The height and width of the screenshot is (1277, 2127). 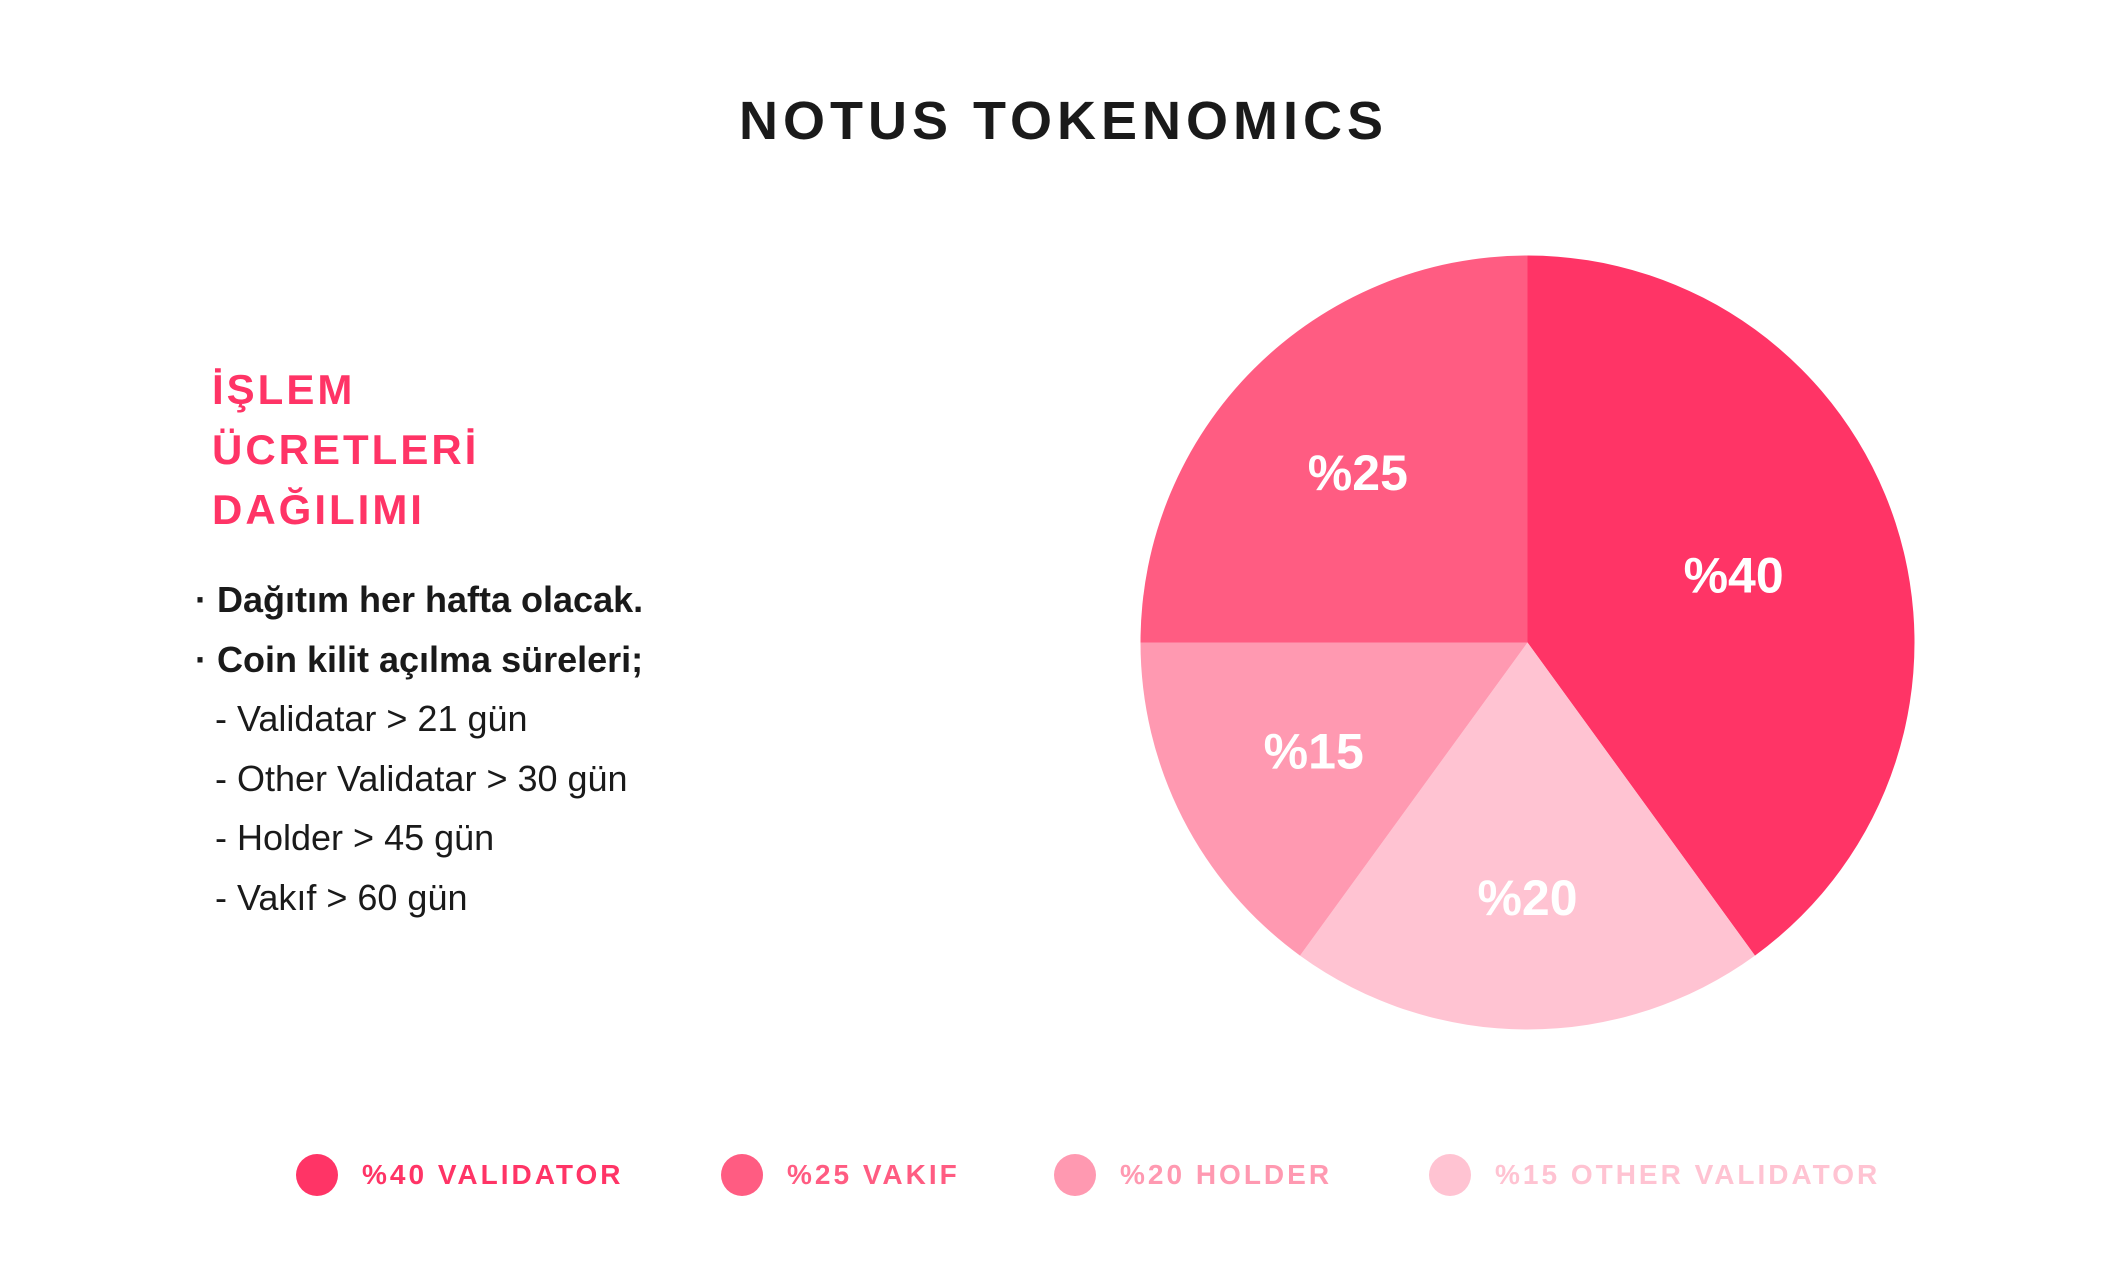 I want to click on note-line: - Vakıf > 60 gün, so click(x=341, y=897).